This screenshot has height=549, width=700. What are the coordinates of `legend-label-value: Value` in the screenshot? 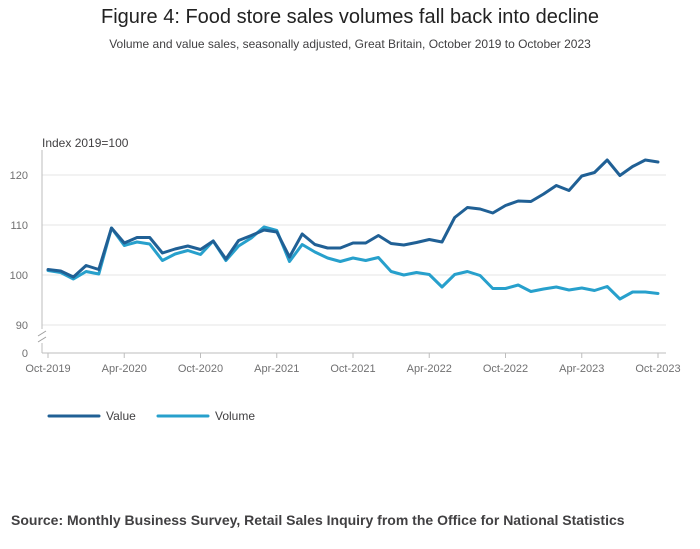 It's located at (121, 416).